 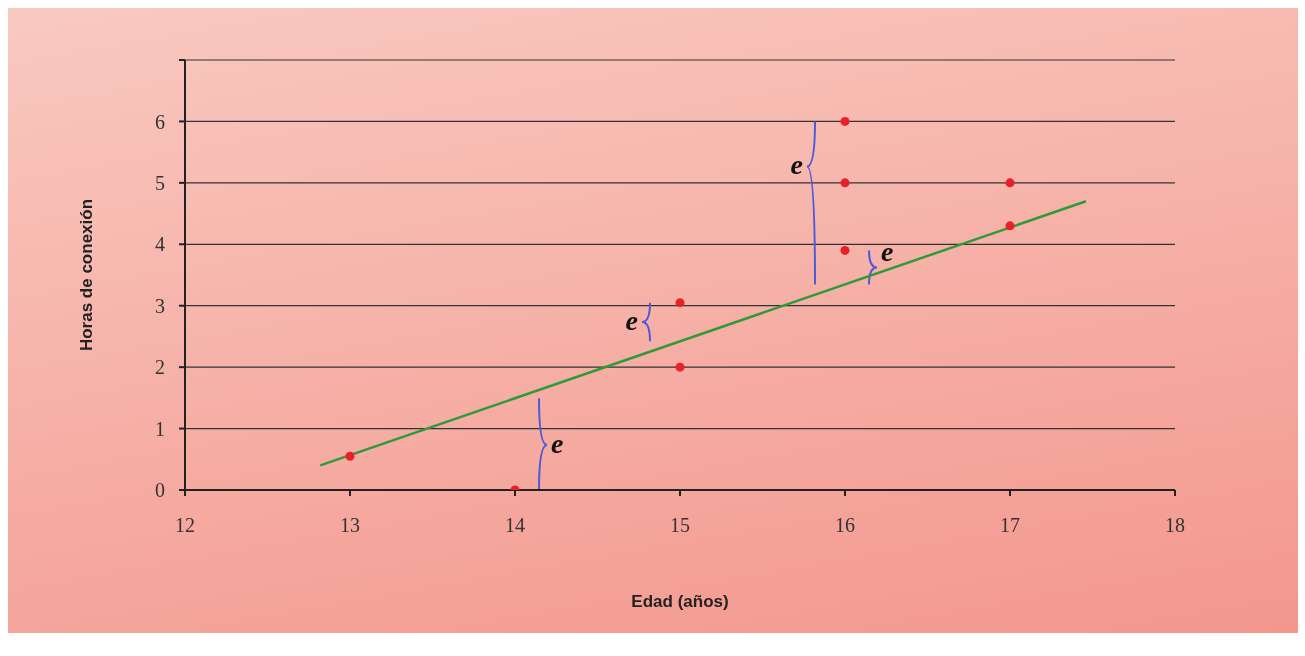 What do you see at coordinates (1010, 525) in the screenshot?
I see `x-tick-label: 17` at bounding box center [1010, 525].